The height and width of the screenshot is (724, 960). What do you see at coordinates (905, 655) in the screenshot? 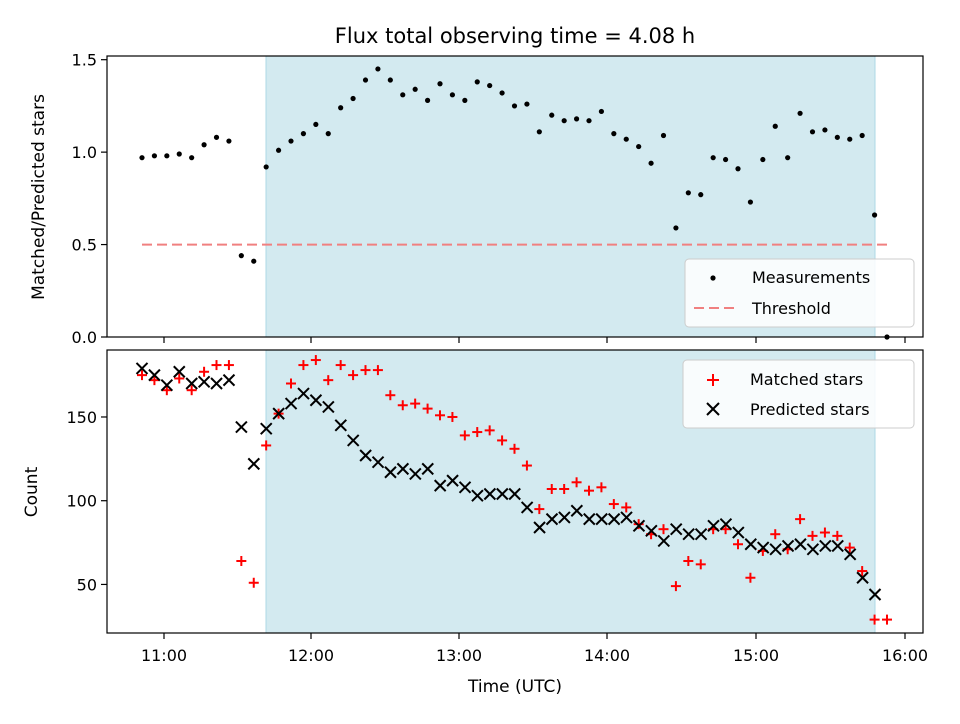
I see `x-tick-label: 16:00` at bounding box center [905, 655].